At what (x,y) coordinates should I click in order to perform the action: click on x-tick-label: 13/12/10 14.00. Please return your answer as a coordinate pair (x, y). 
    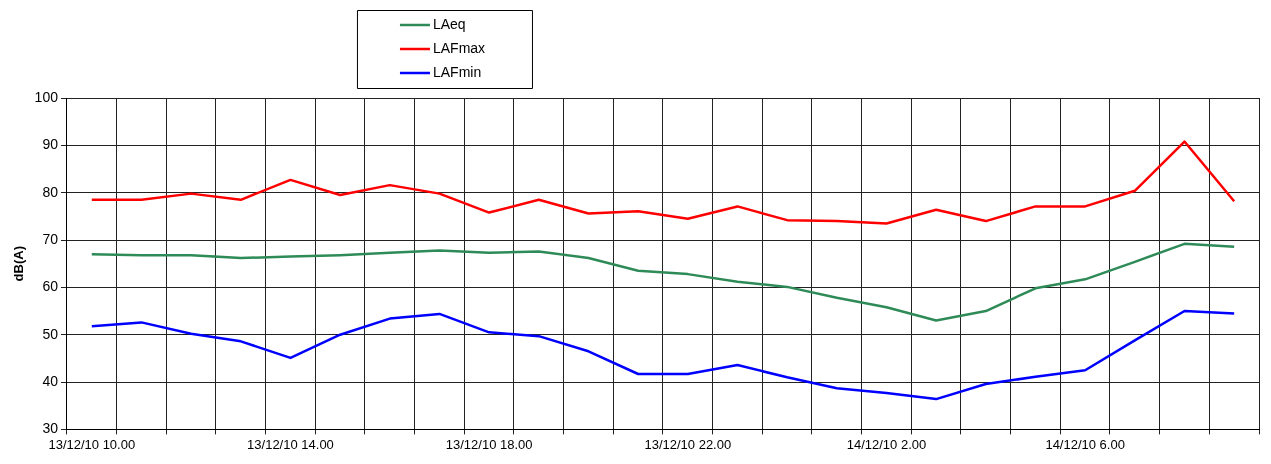
    Looking at the image, I should click on (290, 444).